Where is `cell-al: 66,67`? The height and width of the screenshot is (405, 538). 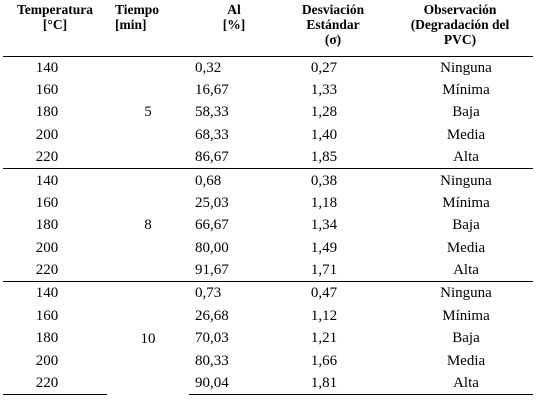
cell-al: 66,67 is located at coordinates (212, 225).